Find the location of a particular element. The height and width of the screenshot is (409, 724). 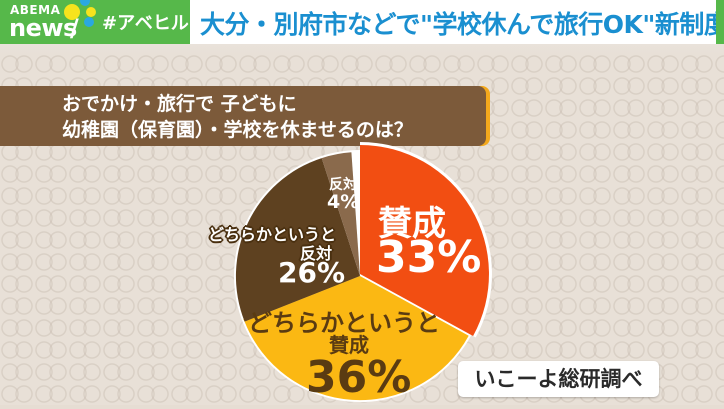

header-accent is located at coordinates (720, 22).